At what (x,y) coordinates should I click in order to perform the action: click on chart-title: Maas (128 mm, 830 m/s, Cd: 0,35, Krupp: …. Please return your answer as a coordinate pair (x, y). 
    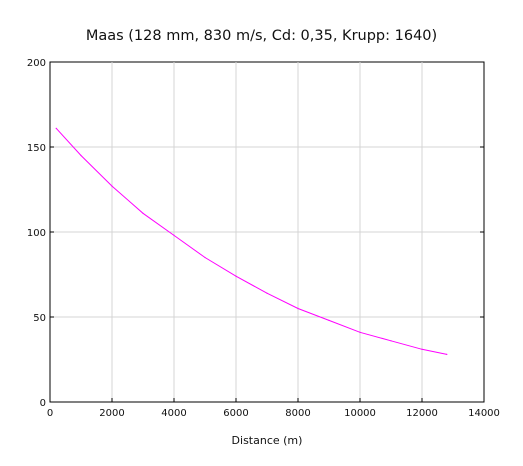
    Looking at the image, I should click on (261, 36).